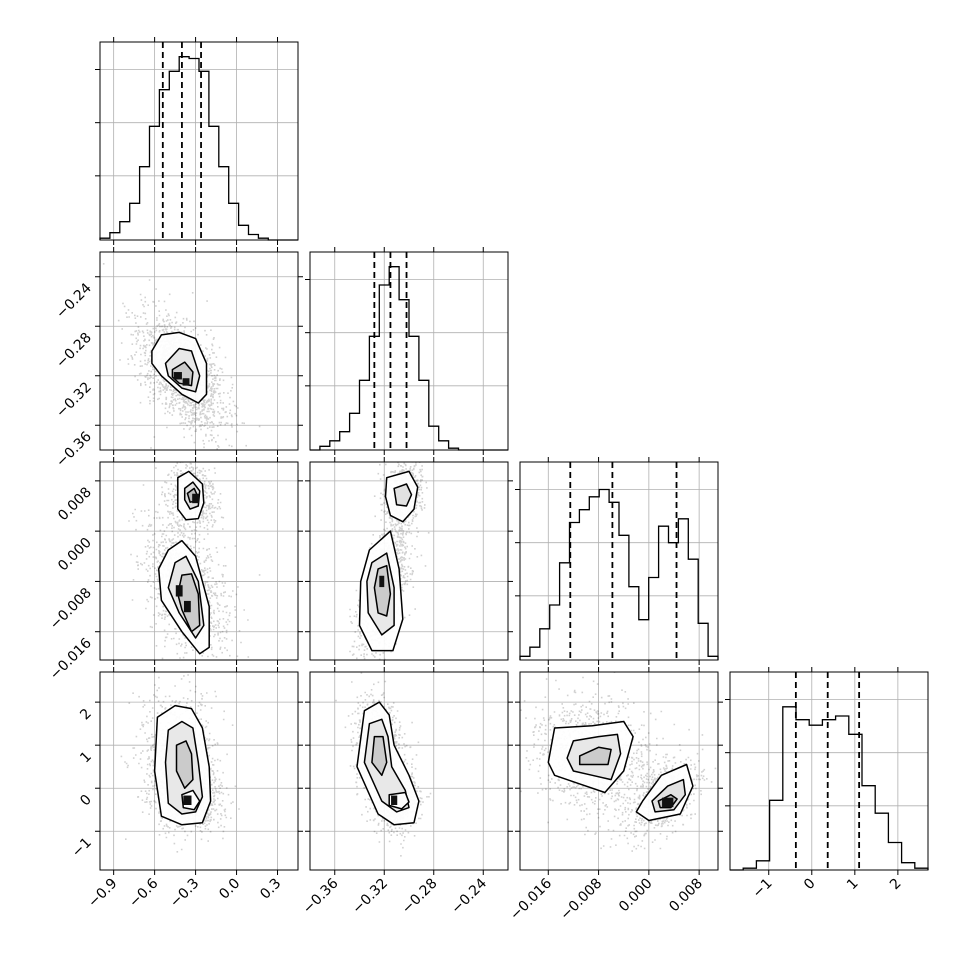 The height and width of the screenshot is (970, 970). I want to click on y-tick-label: −0.016, so click(71, 659).